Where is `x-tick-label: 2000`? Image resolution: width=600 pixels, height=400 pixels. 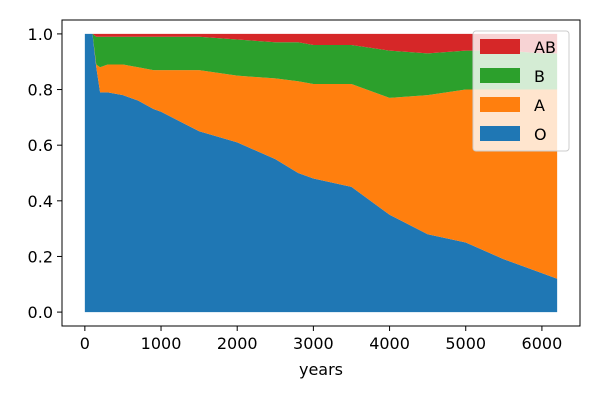
x-tick-label: 2000 is located at coordinates (237, 343).